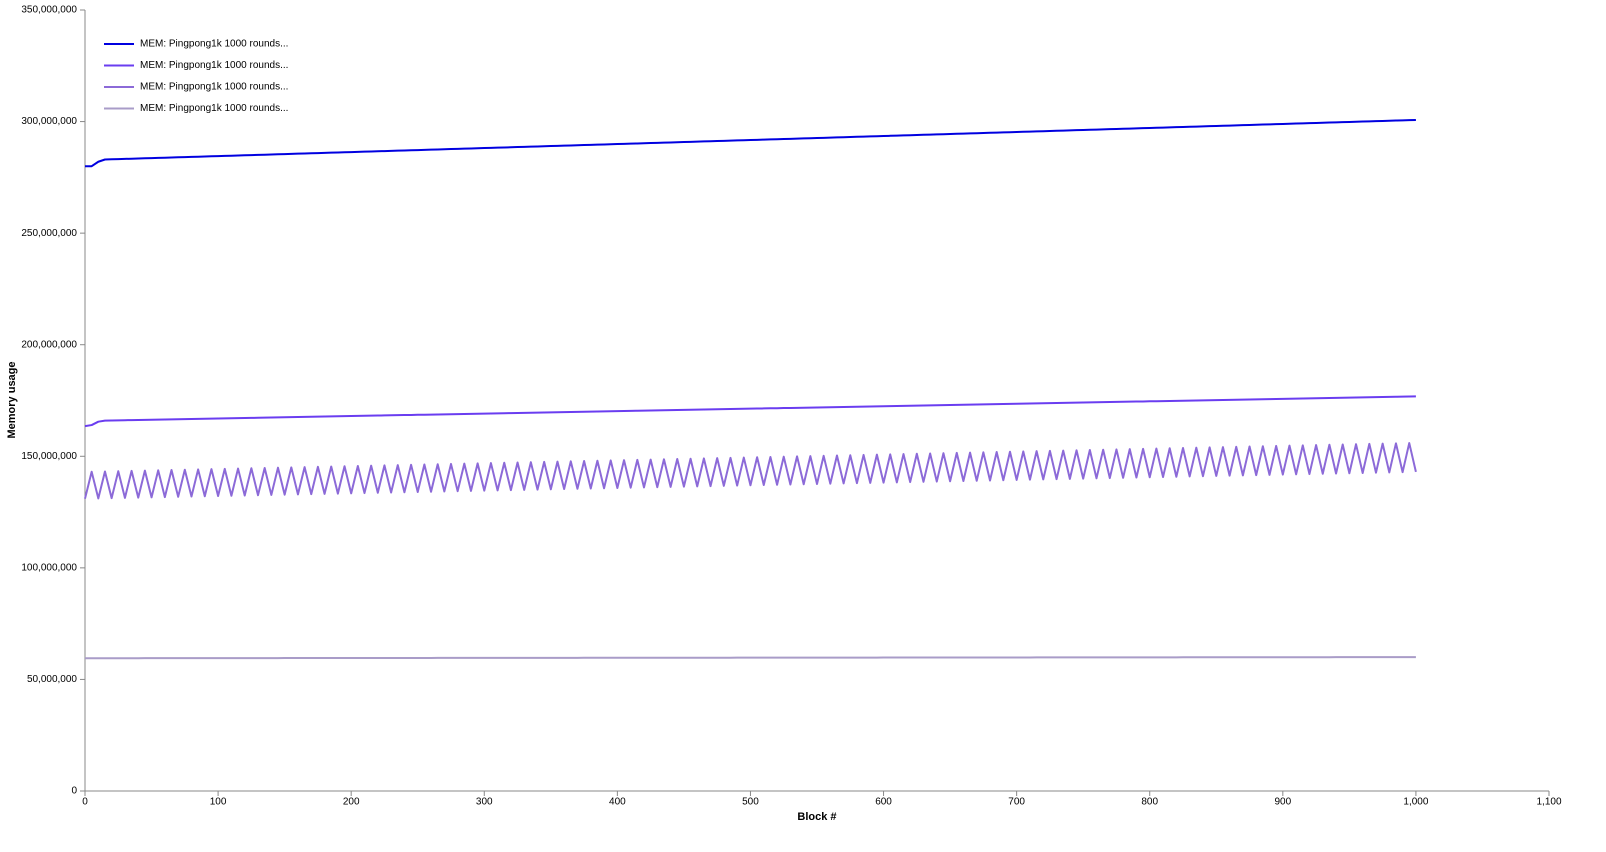 This screenshot has height=852, width=1606. Describe the element at coordinates (49, 567) in the screenshot. I see `y-tick-label: 100,000,000` at that location.